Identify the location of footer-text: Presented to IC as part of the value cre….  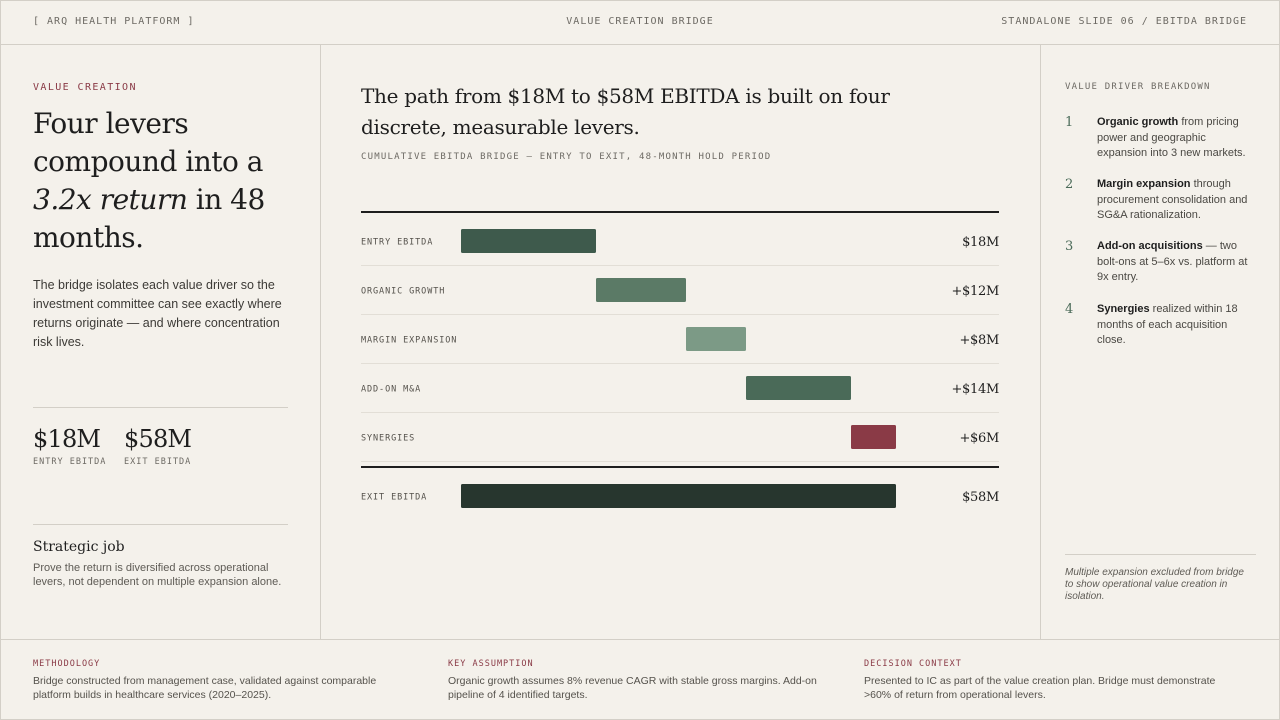
(1040, 688).